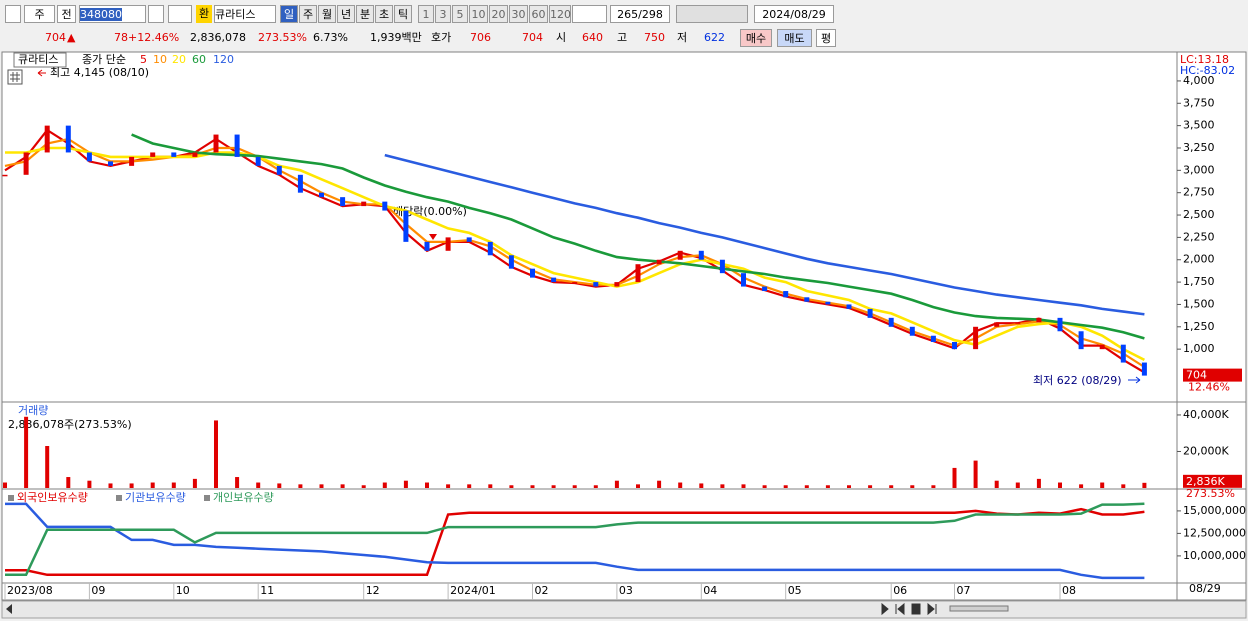  I want to click on tick-button: 1, so click(426, 14).